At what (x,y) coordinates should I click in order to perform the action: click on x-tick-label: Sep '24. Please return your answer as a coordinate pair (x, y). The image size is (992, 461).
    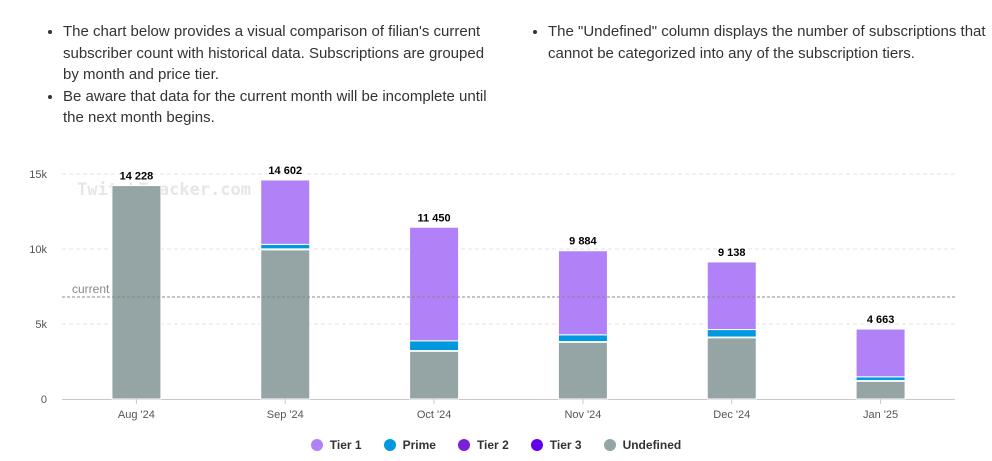
    Looking at the image, I should click on (285, 415).